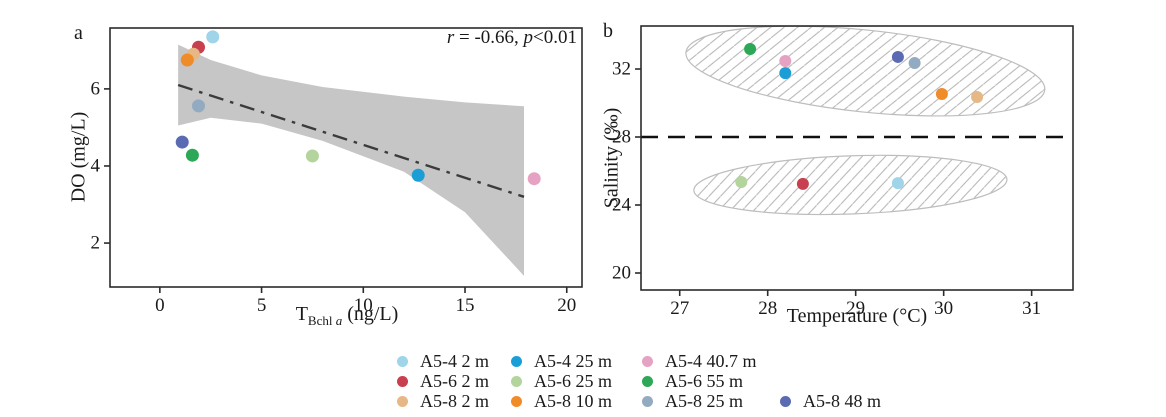 The image size is (1166, 417). I want to click on panel-a-label: a, so click(78, 33).